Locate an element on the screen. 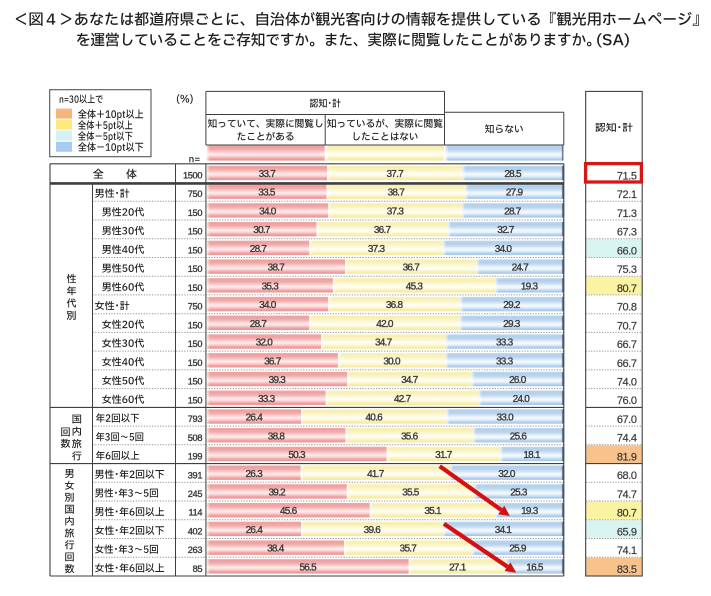 This screenshot has width=711, height=596. svg-text: 32.7 is located at coordinates (506, 230).